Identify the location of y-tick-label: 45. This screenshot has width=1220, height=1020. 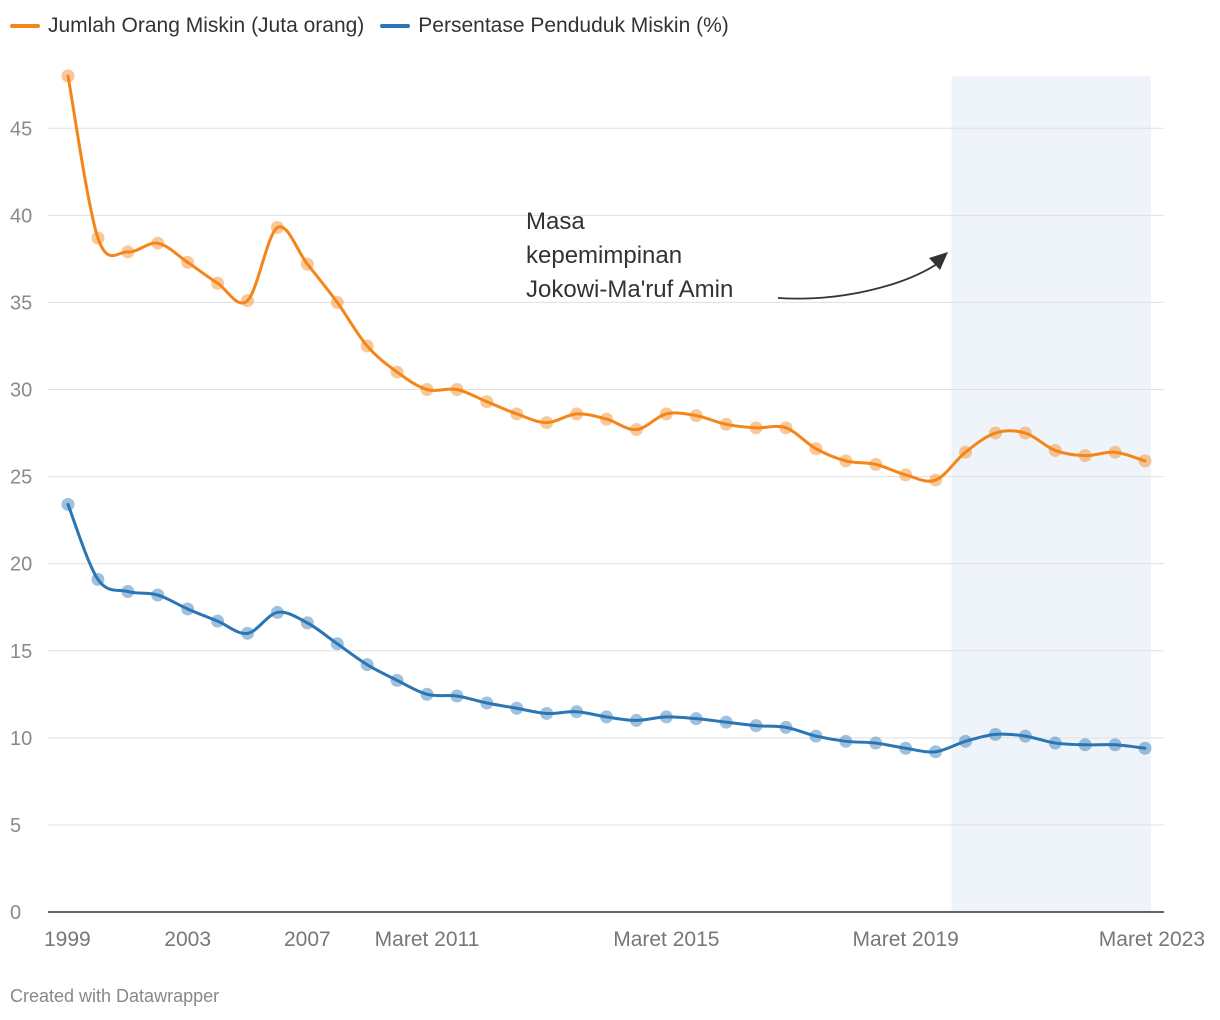
(21, 129).